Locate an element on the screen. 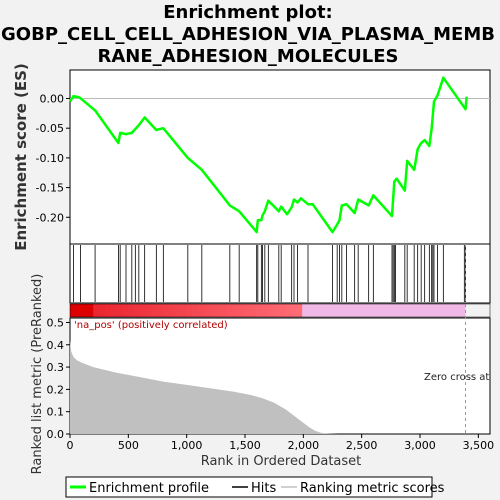 This screenshot has height=500, width=500. legend-label-enrichment: Enrichment profile is located at coordinates (149, 488).